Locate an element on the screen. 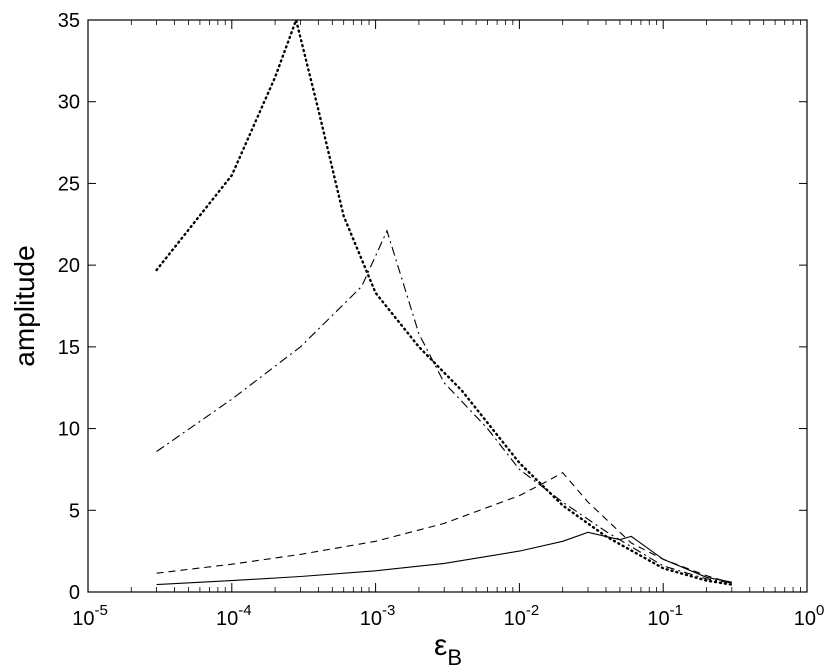 This screenshot has width=830, height=671. x-axis-label-subscript: B is located at coordinates (454, 657).